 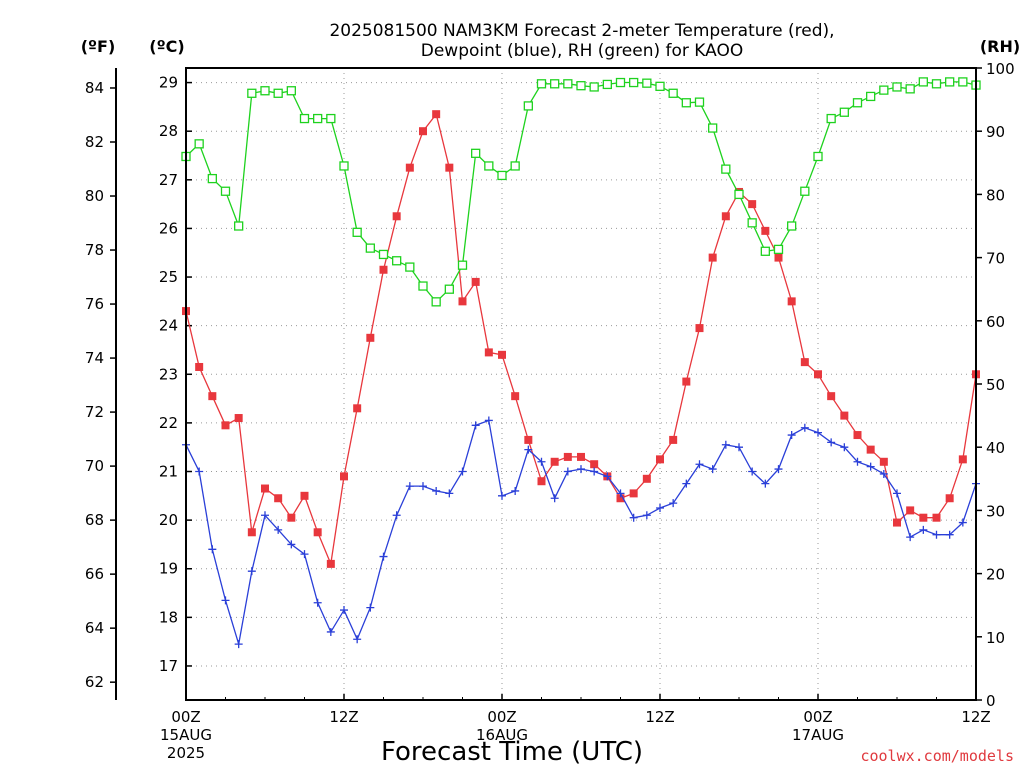 What do you see at coordinates (168, 83) in the screenshot?
I see `celsius-tick-label: 29` at bounding box center [168, 83].